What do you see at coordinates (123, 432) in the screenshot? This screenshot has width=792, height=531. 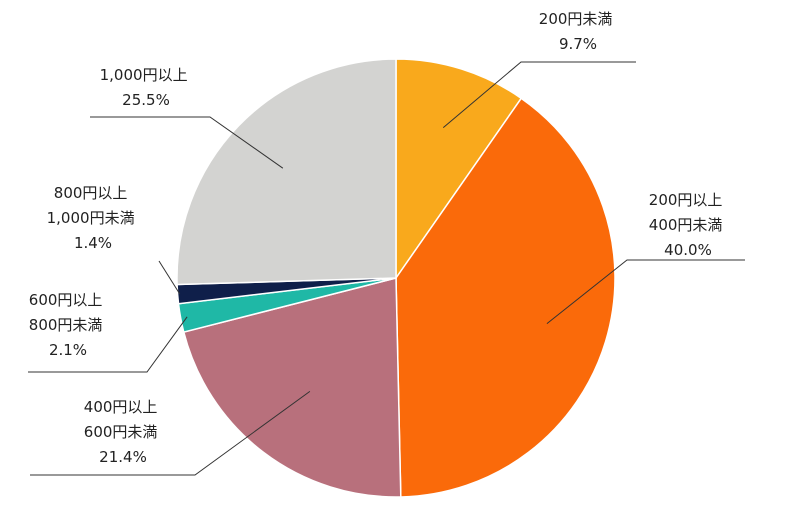 I see `slice-label-400-600: 400円以上 600円未満 21.4%` at bounding box center [123, 432].